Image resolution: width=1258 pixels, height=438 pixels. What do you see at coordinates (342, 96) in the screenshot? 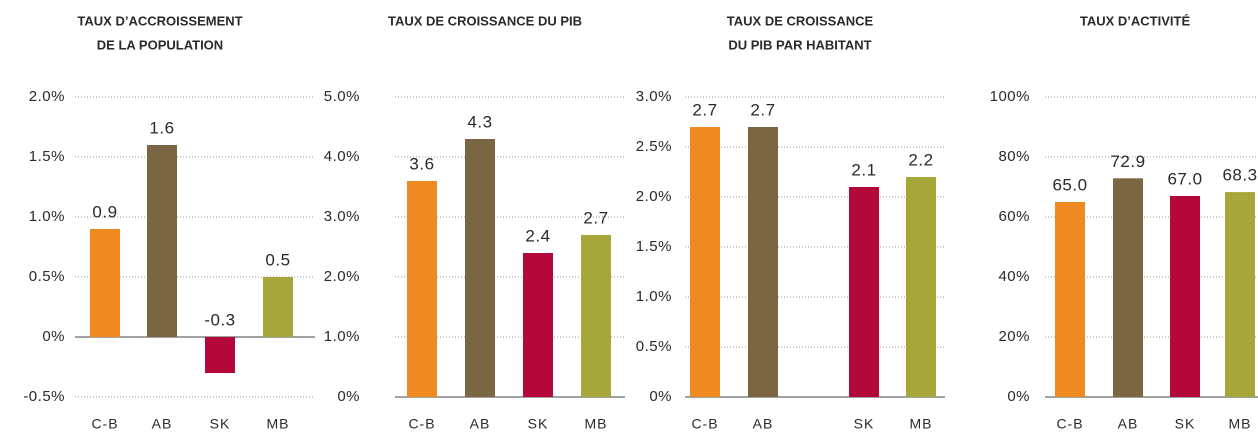
I see `y-tick-label: 5.0%` at bounding box center [342, 96].